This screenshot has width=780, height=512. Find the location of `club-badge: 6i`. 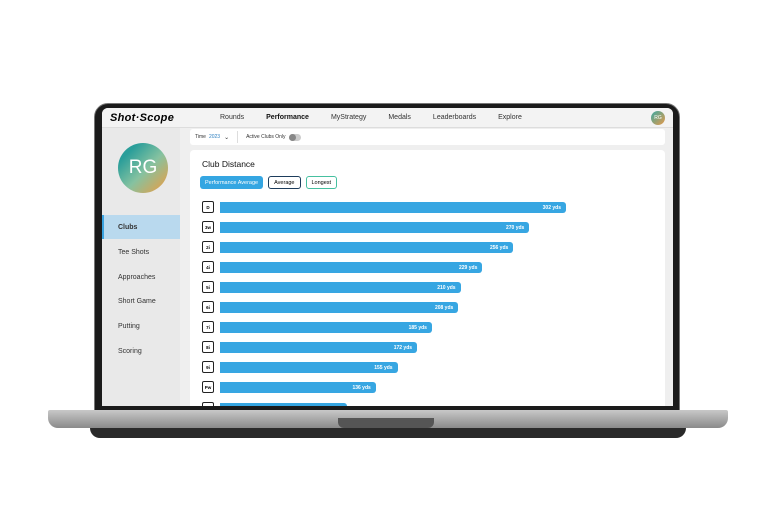

club-badge: 6i is located at coordinates (208, 307).